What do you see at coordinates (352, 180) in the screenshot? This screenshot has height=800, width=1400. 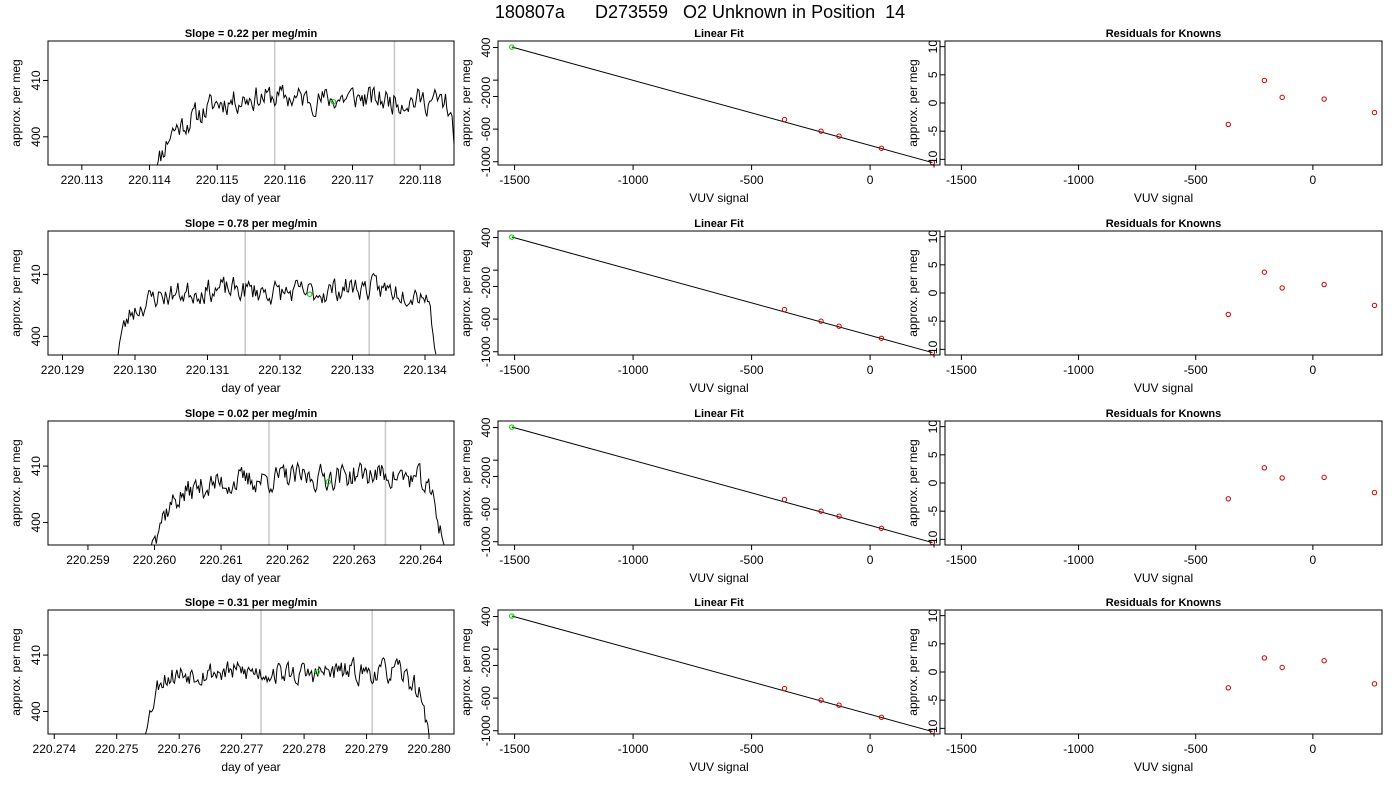 I see `x-tick-label: 220.117` at bounding box center [352, 180].